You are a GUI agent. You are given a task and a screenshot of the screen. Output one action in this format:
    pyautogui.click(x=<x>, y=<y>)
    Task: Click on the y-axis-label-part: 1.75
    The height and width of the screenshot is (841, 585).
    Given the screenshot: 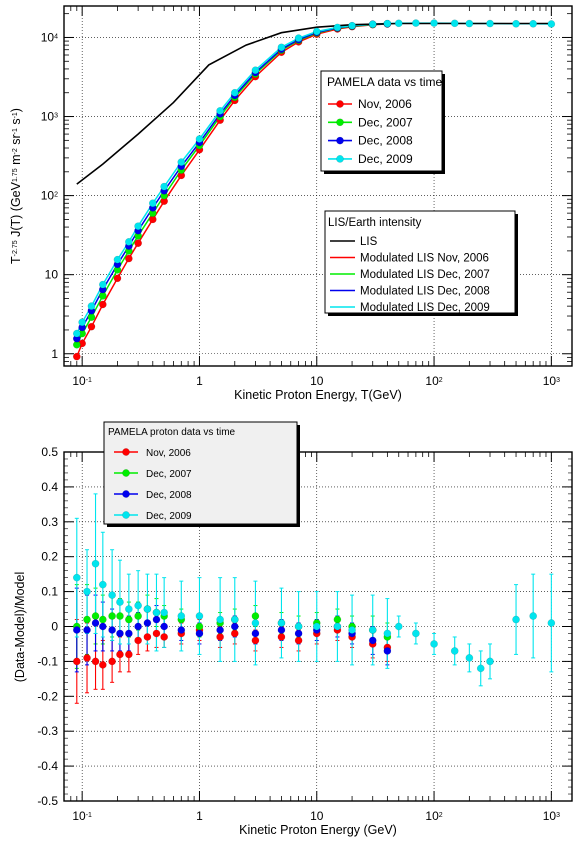 What is the action you would take?
    pyautogui.click(x=15, y=175)
    